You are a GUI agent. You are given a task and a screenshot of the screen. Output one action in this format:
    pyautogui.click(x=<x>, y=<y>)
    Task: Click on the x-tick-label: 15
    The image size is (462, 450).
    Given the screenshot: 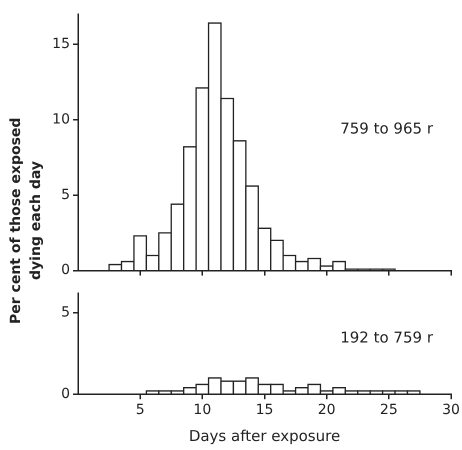 What is the action you would take?
    pyautogui.click(x=265, y=410)
    